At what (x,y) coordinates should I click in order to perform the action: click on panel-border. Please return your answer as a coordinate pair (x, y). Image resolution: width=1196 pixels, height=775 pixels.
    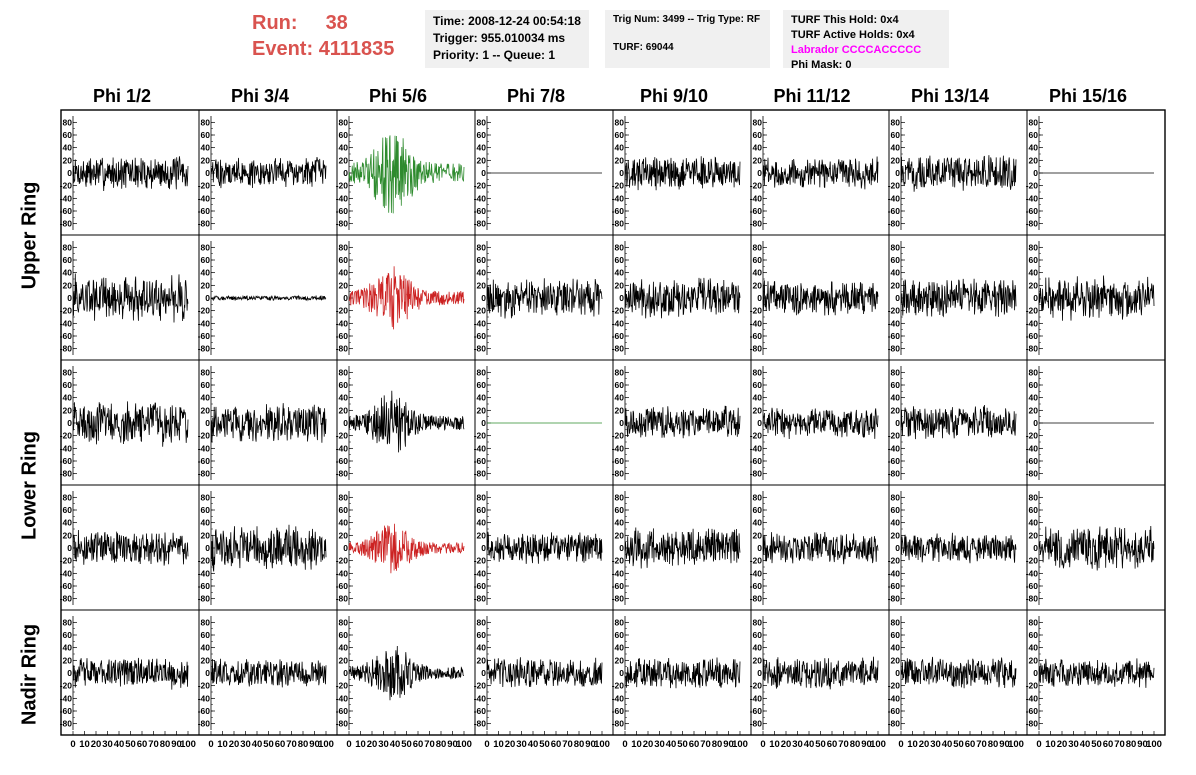
    Looking at the image, I should click on (1096, 172).